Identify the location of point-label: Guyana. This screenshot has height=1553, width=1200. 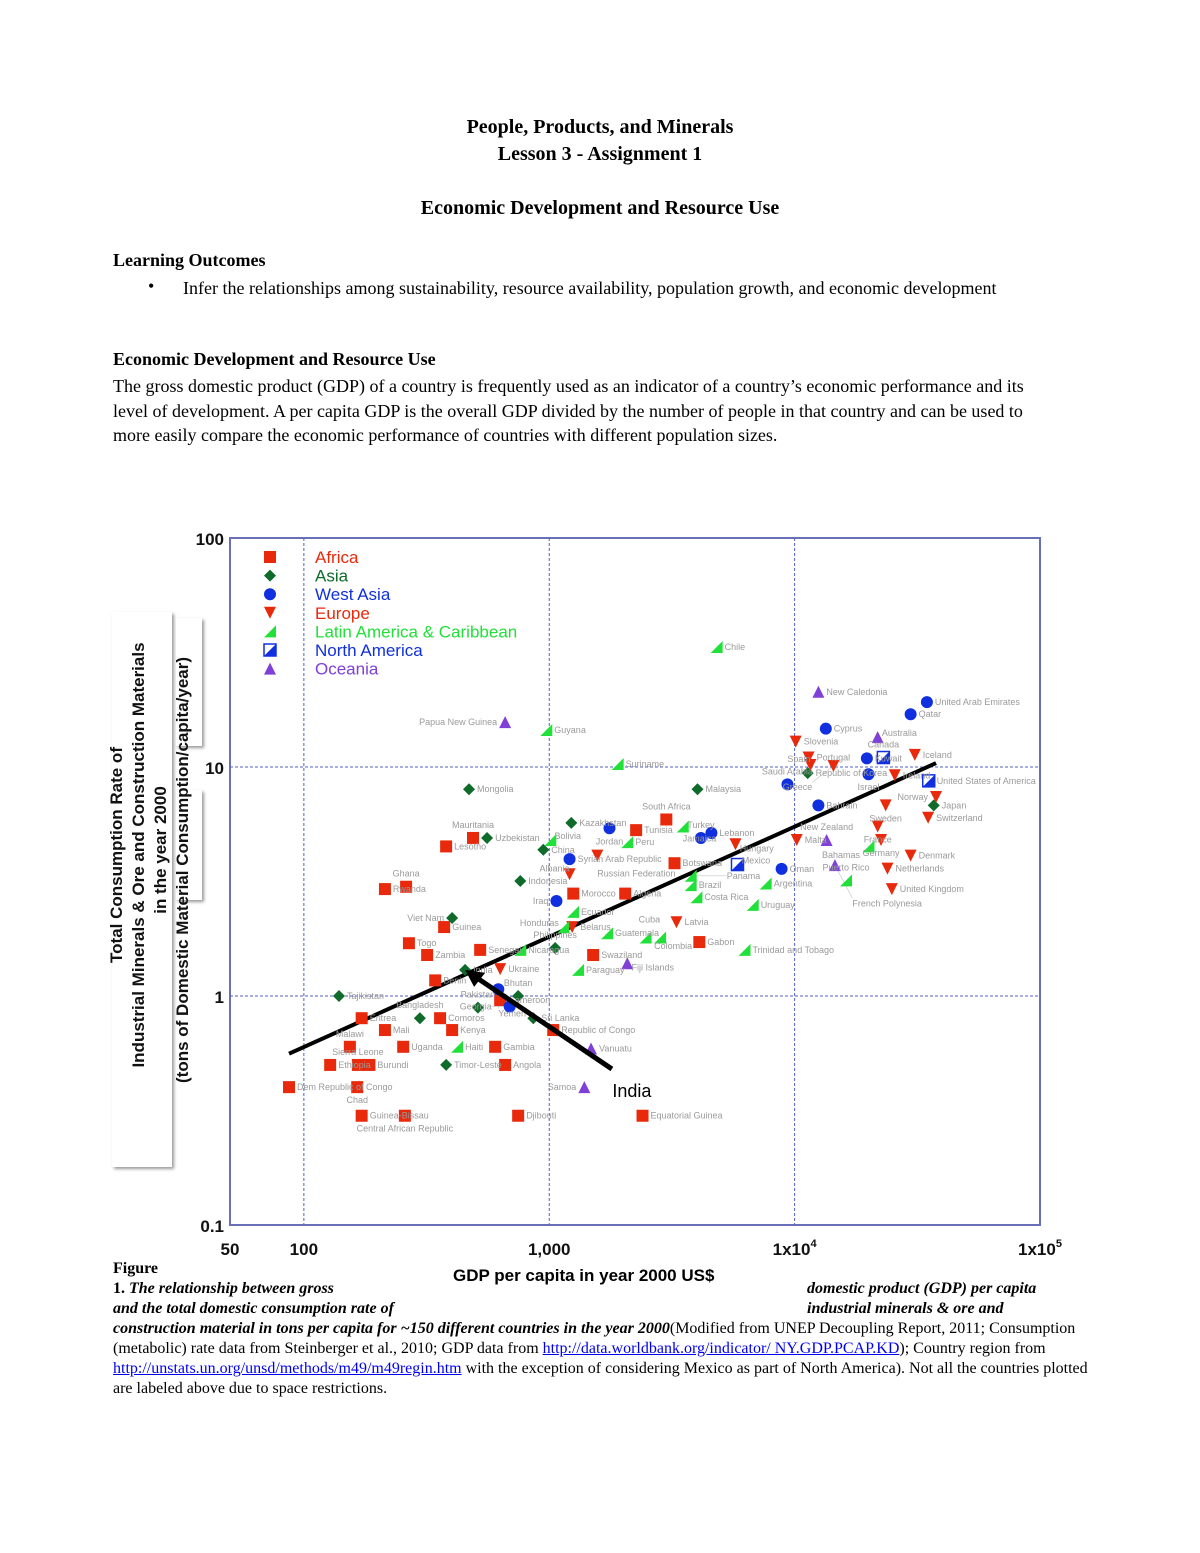
(570, 730).